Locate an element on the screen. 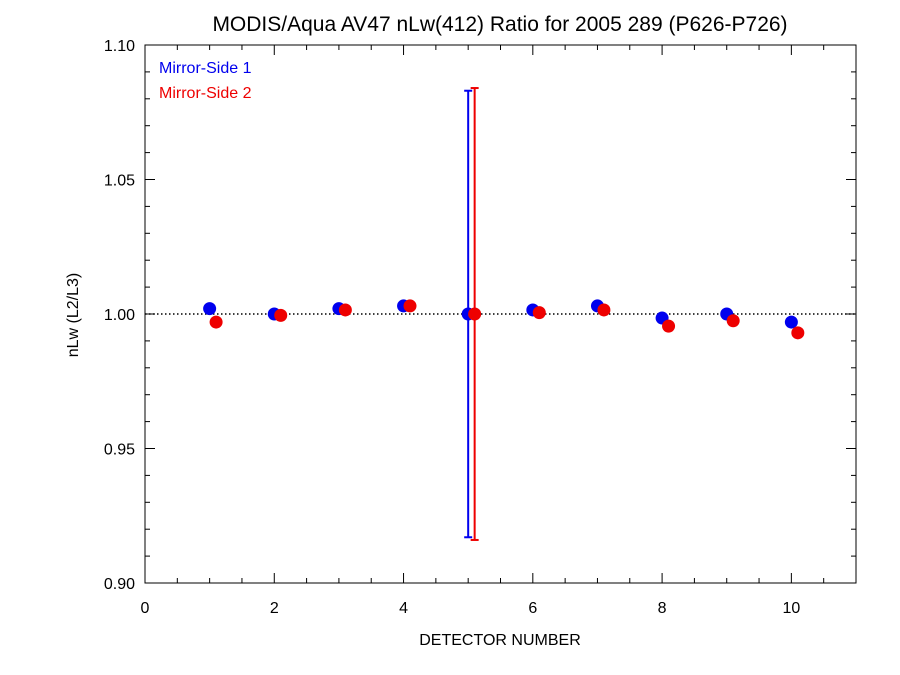  legend-entry-2: Mirror-Side 2 is located at coordinates (205, 93).